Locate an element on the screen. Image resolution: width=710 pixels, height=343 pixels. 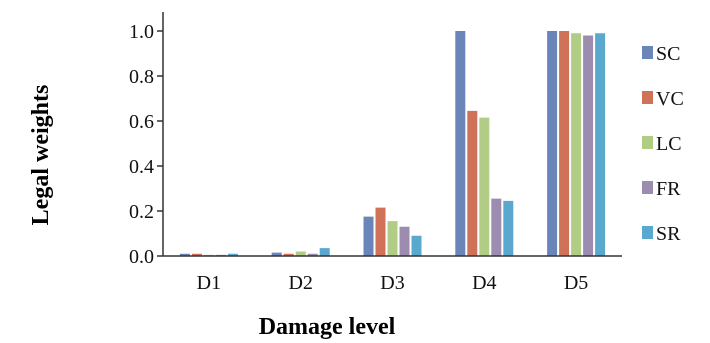
bar-lc-d4 is located at coordinates (484, 186).